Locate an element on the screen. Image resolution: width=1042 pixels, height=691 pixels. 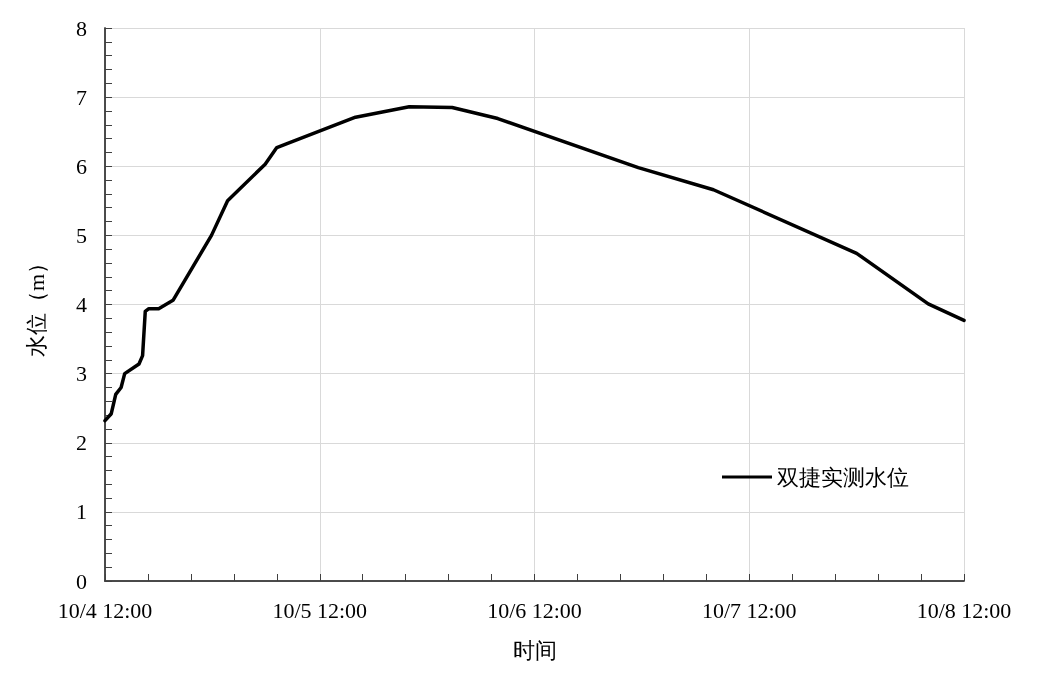
x-tick-label: 10/7 12:00 is located at coordinates (749, 610).